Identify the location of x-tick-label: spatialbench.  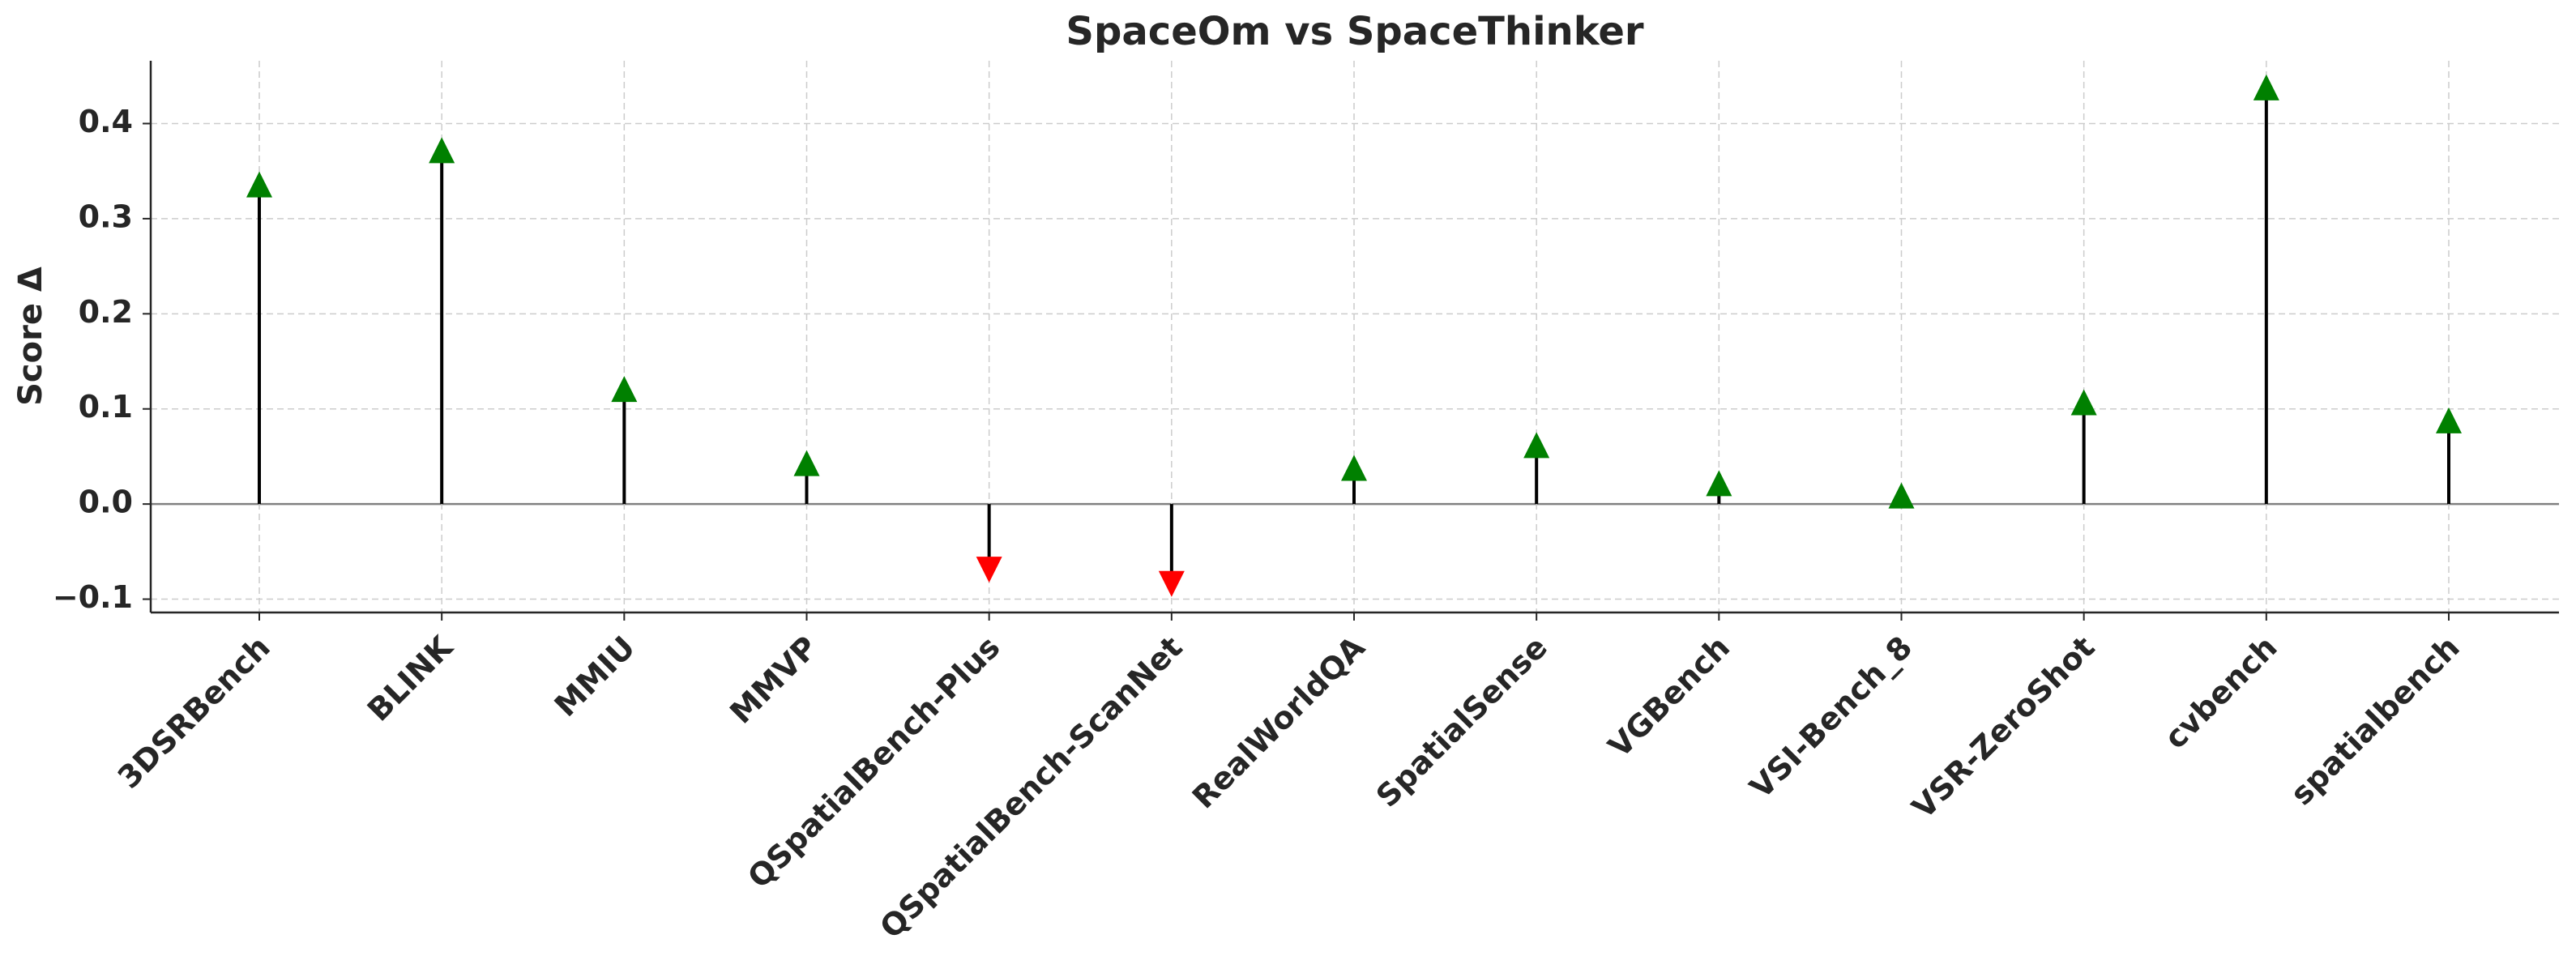
(2375, 721).